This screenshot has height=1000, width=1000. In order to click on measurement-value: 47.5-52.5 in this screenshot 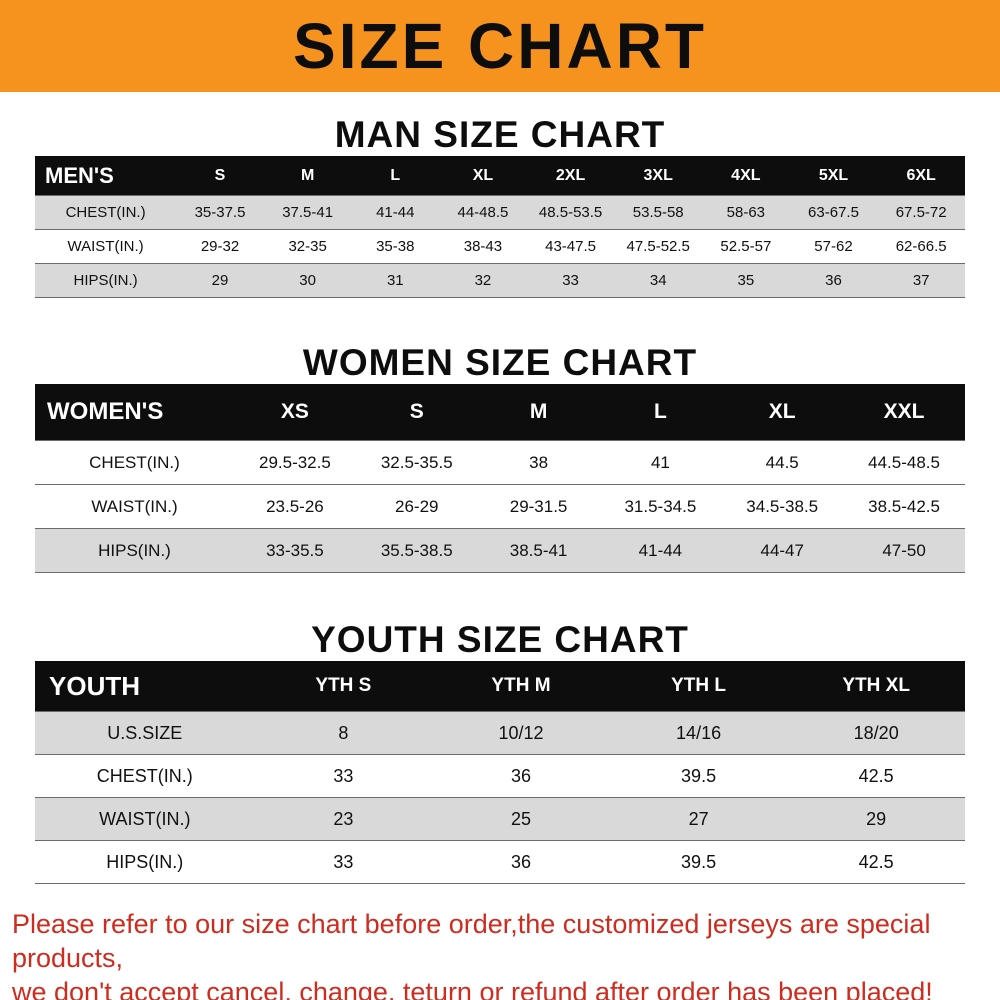, I will do `click(658, 246)`.